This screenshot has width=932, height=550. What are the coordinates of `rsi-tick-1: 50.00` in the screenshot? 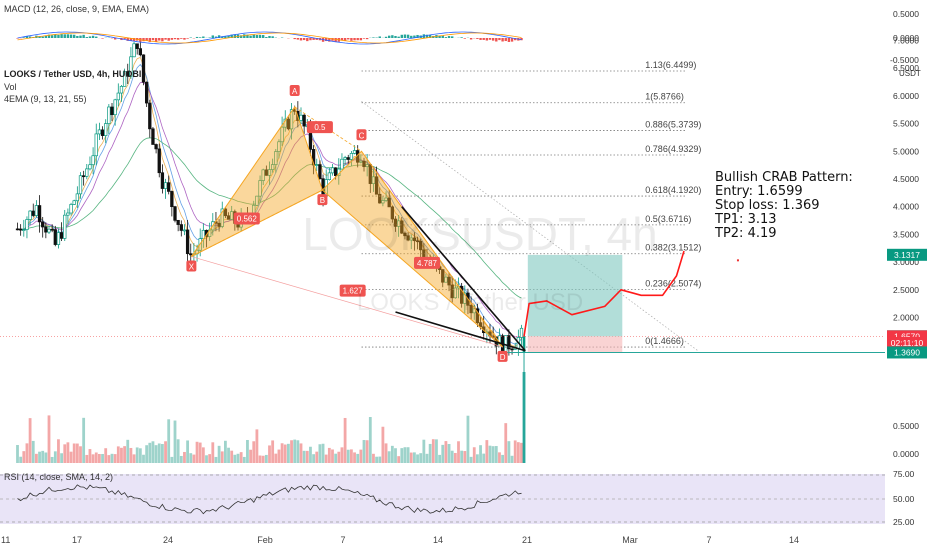 It's located at (904, 499).